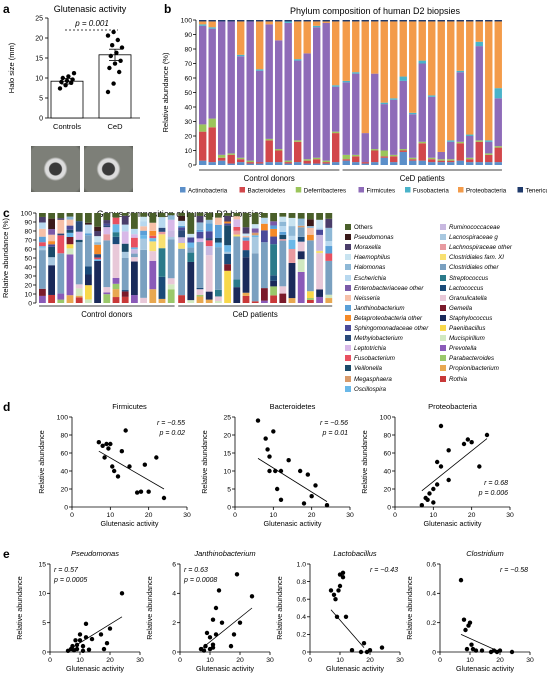 Image resolution: width=547 pixels, height=685 pixels. Describe the element at coordinates (6, 554) in the screenshot. I see `panel-e-label: e` at that location.